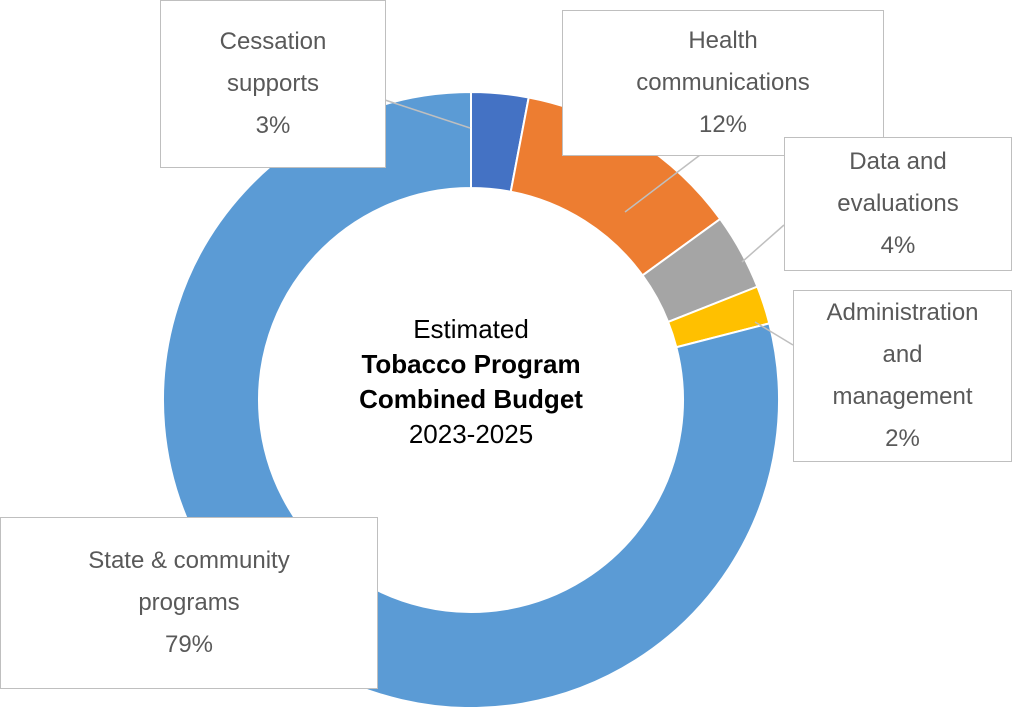 This screenshot has height=707, width=1012. Describe the element at coordinates (189, 581) in the screenshot. I see `category-label: State & community programs` at that location.